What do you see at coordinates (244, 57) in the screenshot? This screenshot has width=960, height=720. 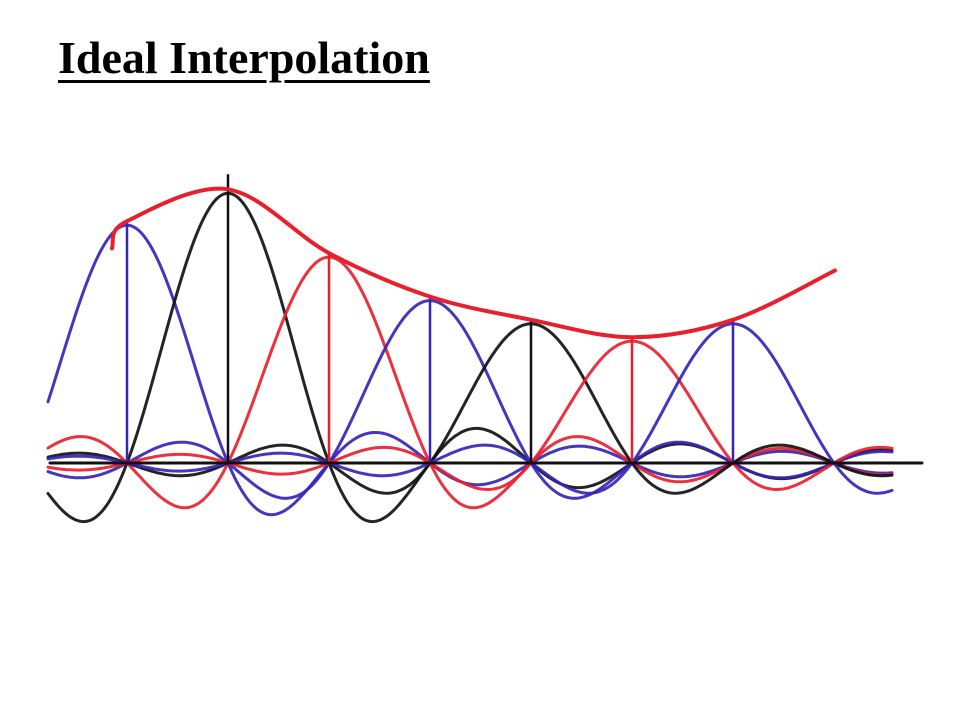 I see `slide-title: Ideal Interpolation` at bounding box center [244, 57].